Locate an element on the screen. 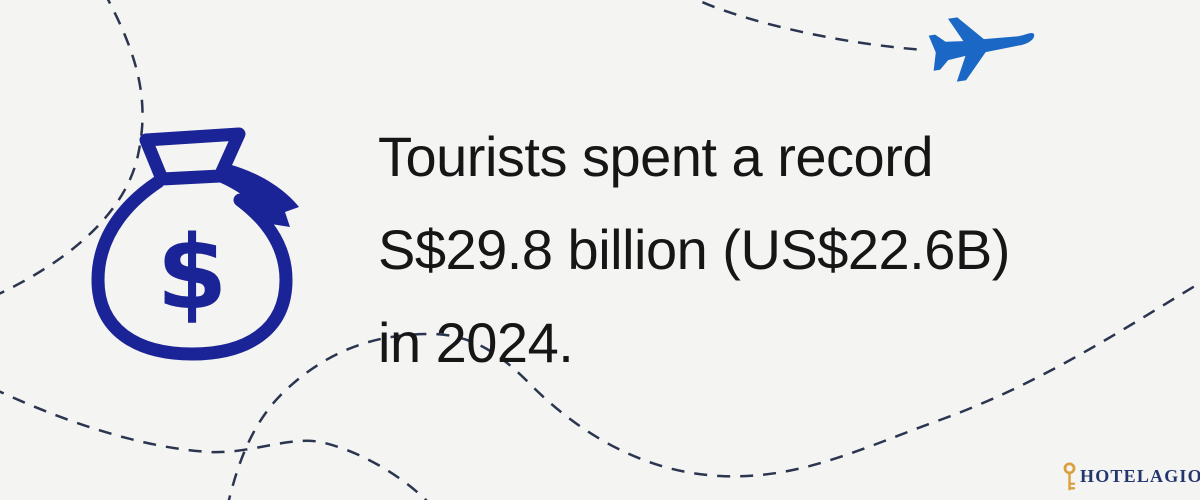  headline-line-2: S$29.8 billion (US$22.6B) is located at coordinates (694, 249).